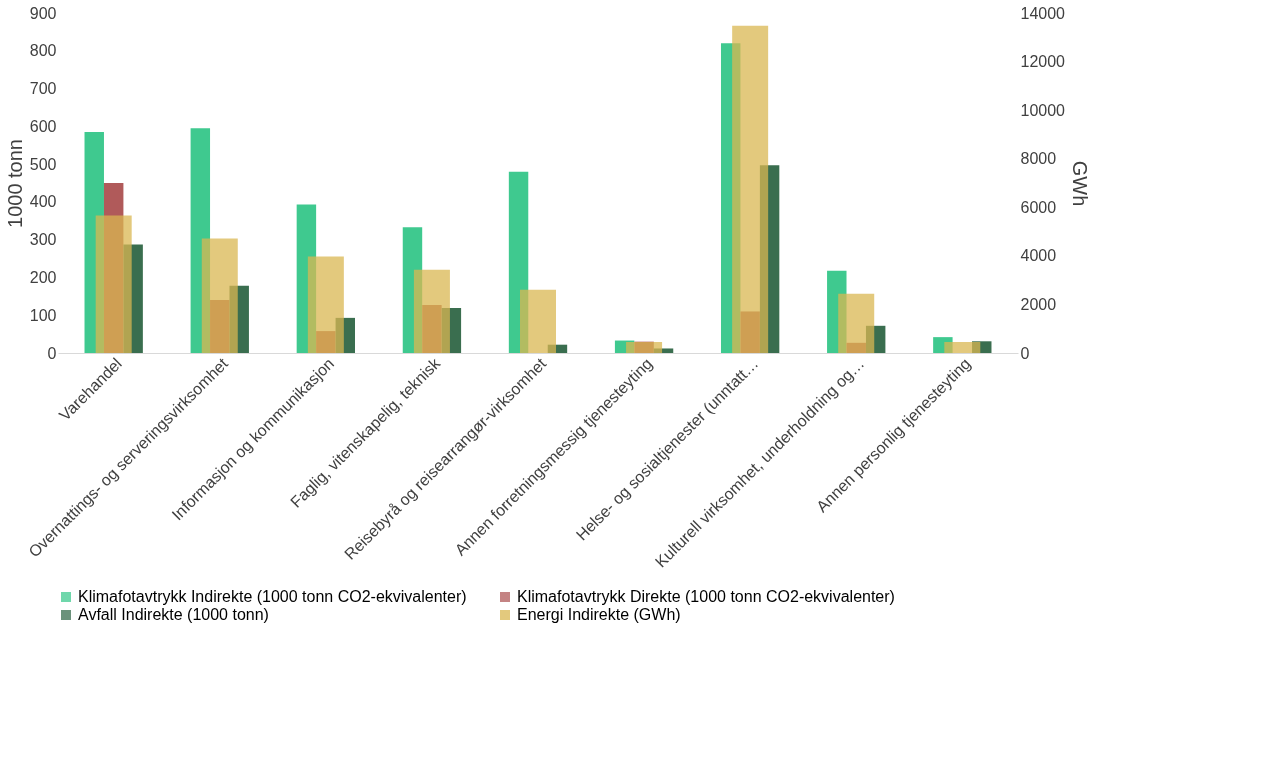 The image size is (1271, 783). Describe the element at coordinates (599, 614) in the screenshot. I see `legend-label: Energi Indirekte (GWh)` at that location.